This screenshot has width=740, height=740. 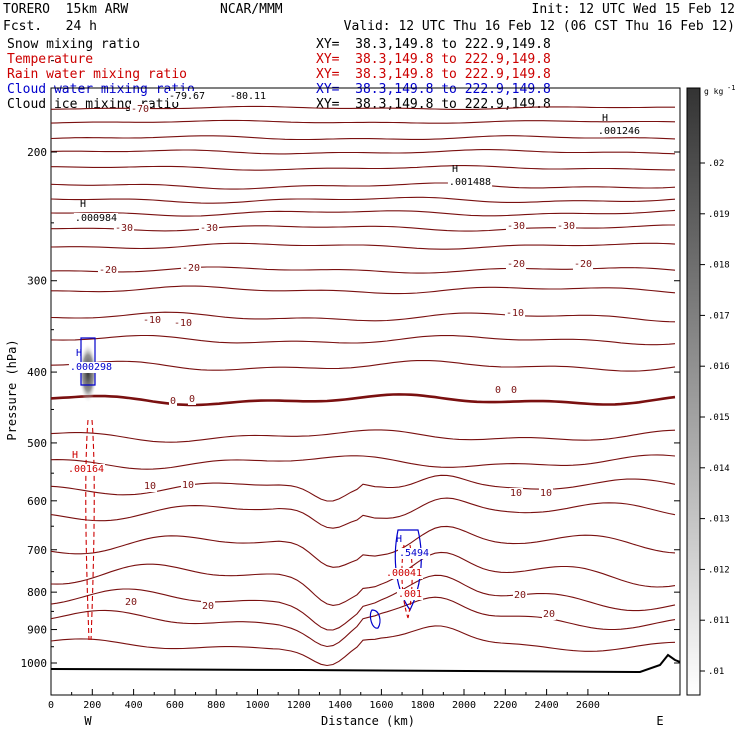 What do you see at coordinates (340, 705) in the screenshot?
I see `x-tick-label: 1400` at bounding box center [340, 705].